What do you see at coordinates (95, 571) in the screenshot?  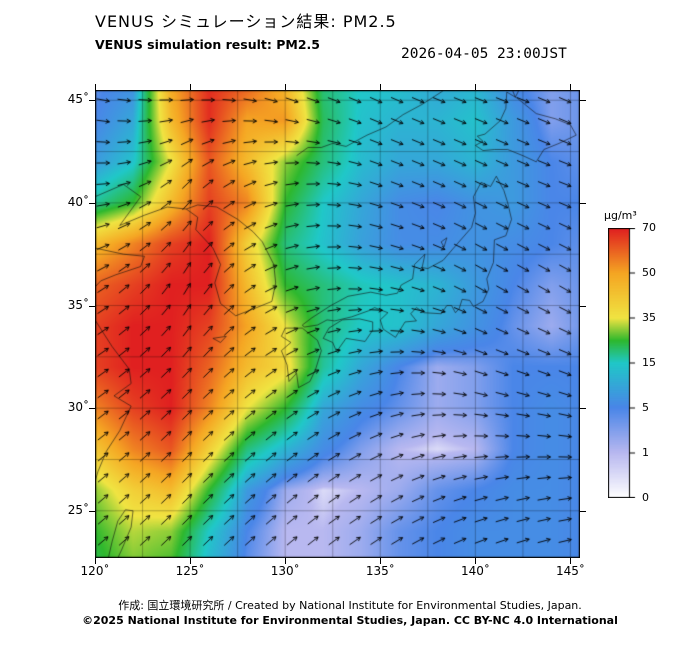 I see `lon-tick-label: 120˚` at bounding box center [95, 571].